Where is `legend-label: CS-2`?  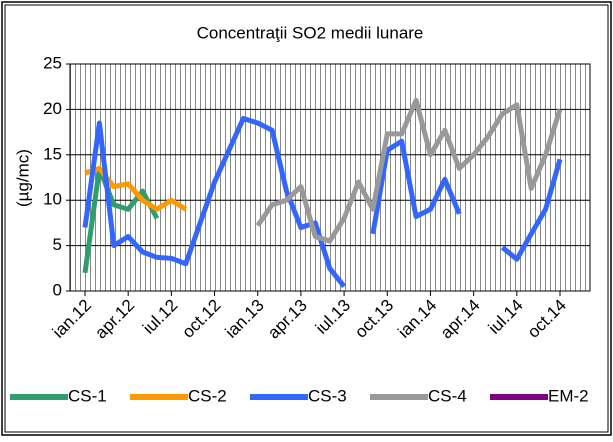 legend-label: CS-2 is located at coordinates (207, 395).